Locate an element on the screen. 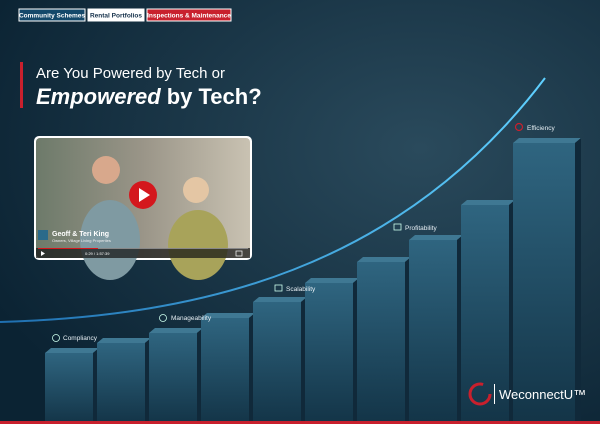 The height and width of the screenshot is (424, 600). bottom-strip is located at coordinates (300, 422).